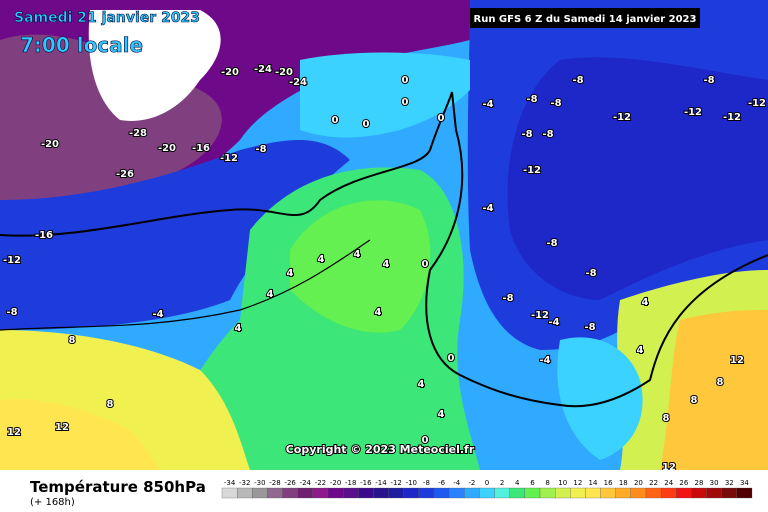  What do you see at coordinates (14, 432) in the screenshot?
I see `contour-label: 12` at bounding box center [14, 432].